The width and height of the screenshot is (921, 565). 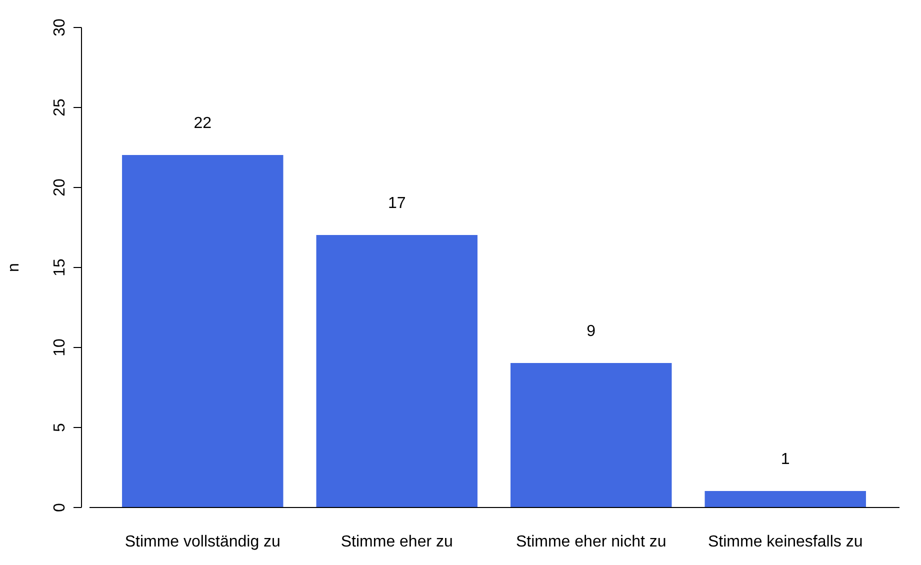 I want to click on y-tick-label: 0, so click(x=60, y=507).